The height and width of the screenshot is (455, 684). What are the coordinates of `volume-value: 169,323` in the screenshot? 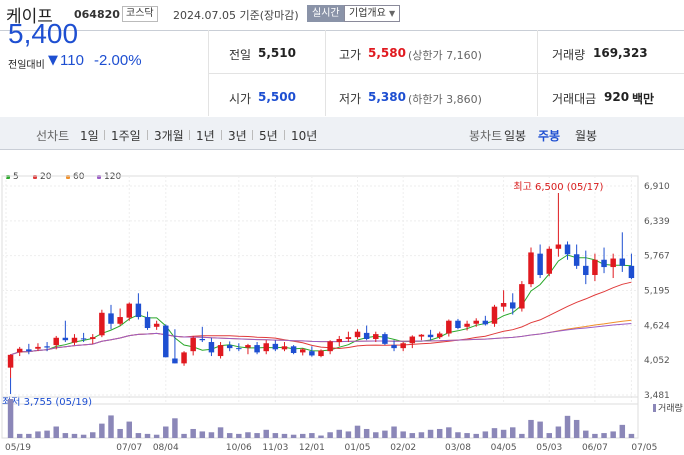 It's located at (620, 53).